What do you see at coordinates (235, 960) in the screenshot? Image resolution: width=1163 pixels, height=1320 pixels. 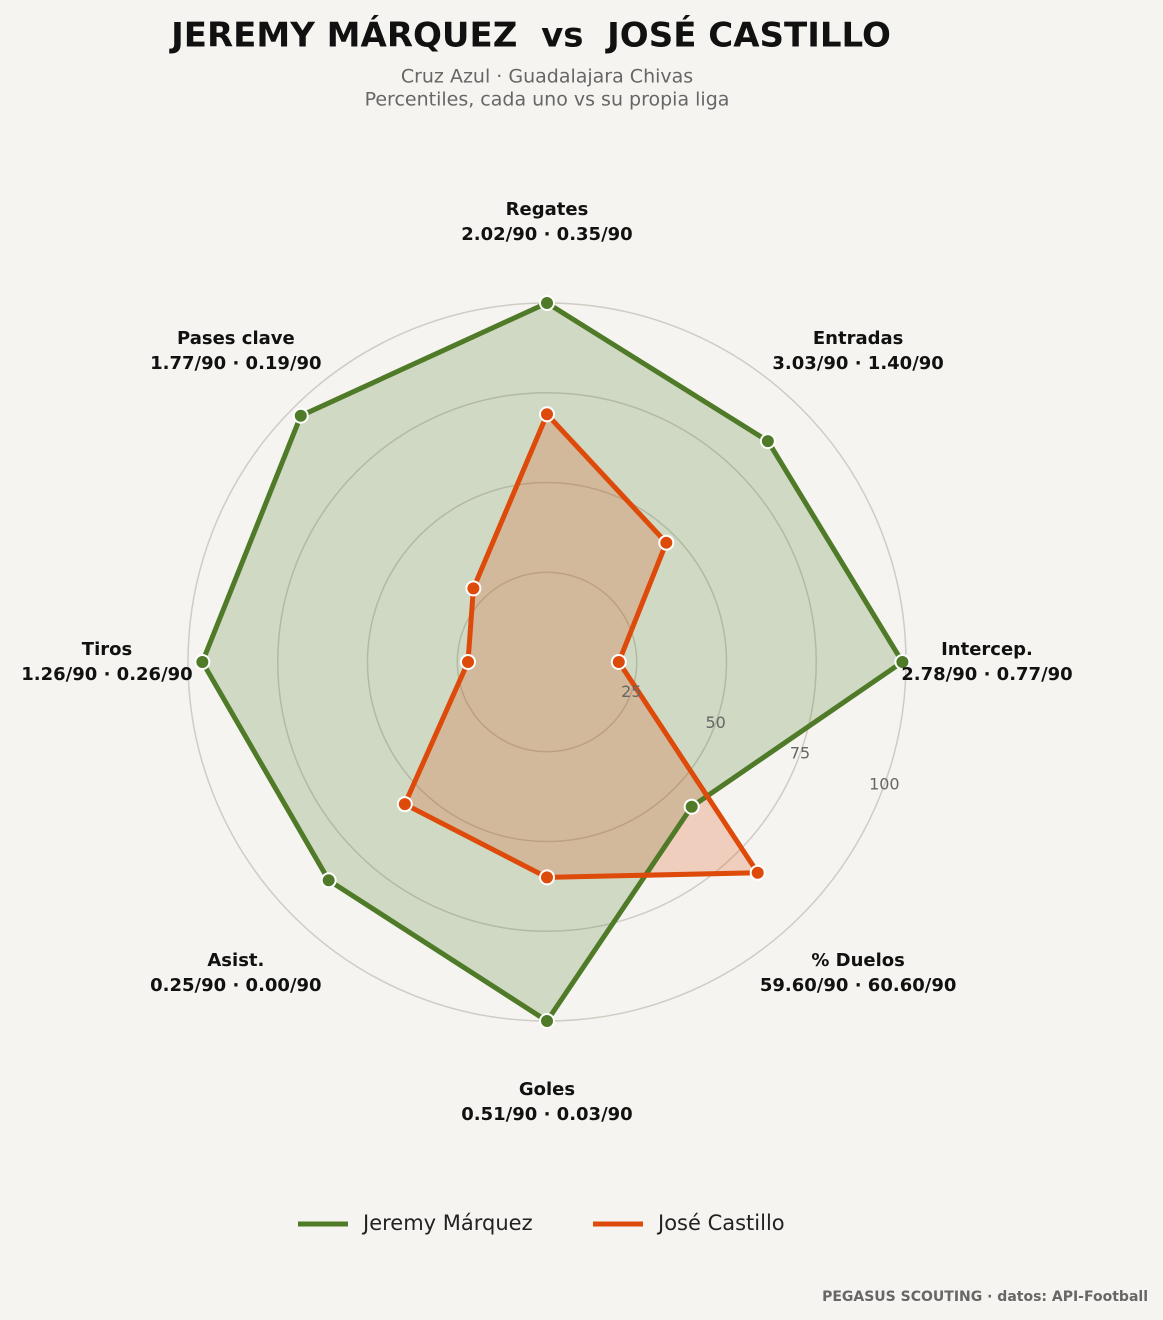 I see `axis-label: Asist.` at bounding box center [235, 960].